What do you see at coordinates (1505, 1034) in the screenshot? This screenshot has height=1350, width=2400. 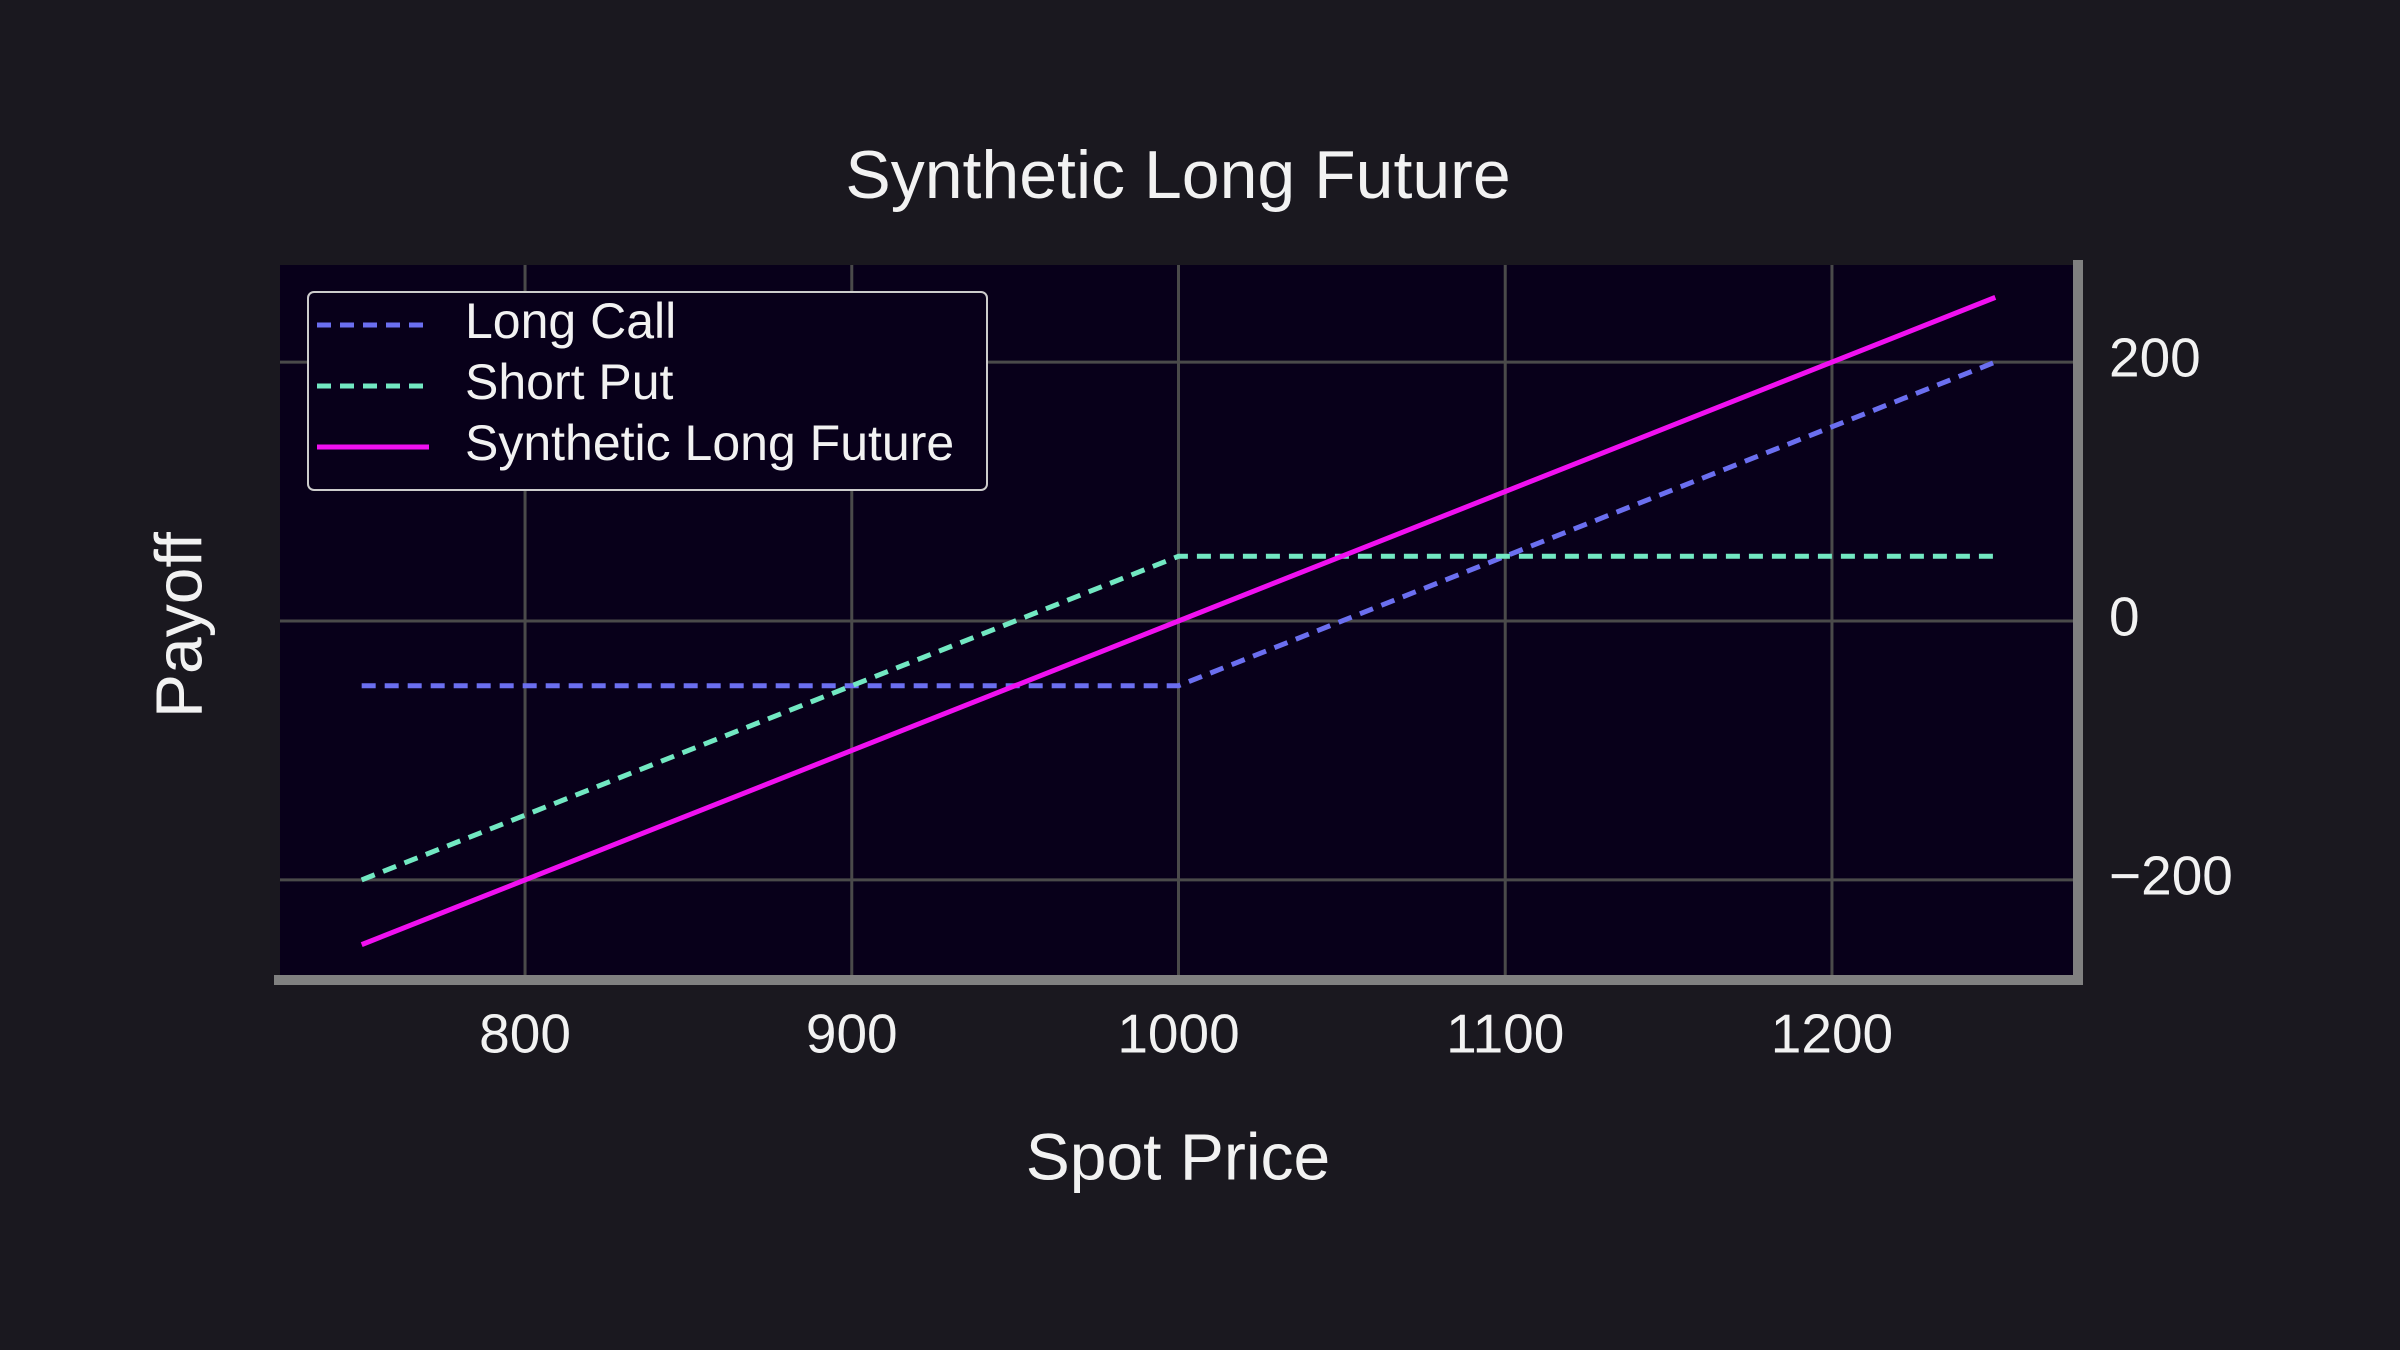 I see `x-tick-label: 1100` at bounding box center [1505, 1034].